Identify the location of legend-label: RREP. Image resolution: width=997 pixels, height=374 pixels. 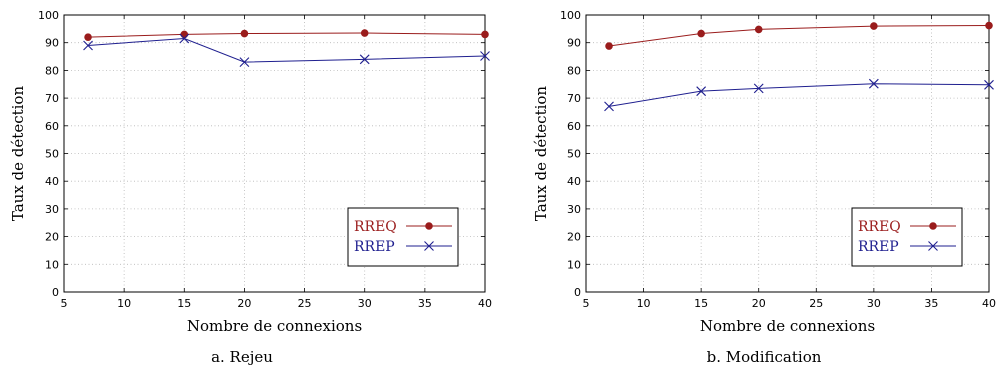
(878, 247).